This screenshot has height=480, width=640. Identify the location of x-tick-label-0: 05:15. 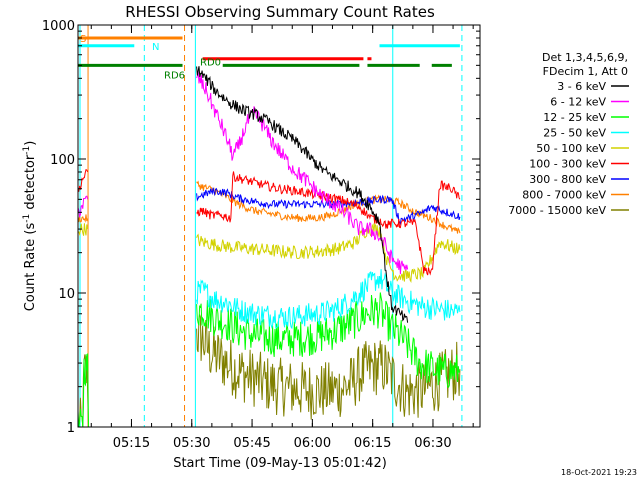
(131, 443).